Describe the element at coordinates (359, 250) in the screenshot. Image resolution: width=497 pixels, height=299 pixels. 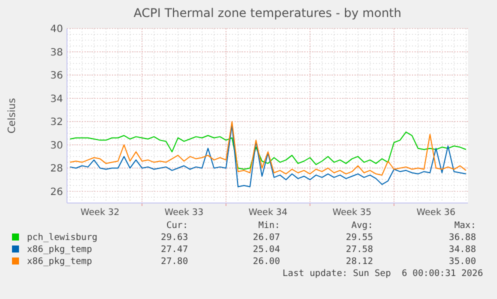
I see `text: 27.58` at that location.